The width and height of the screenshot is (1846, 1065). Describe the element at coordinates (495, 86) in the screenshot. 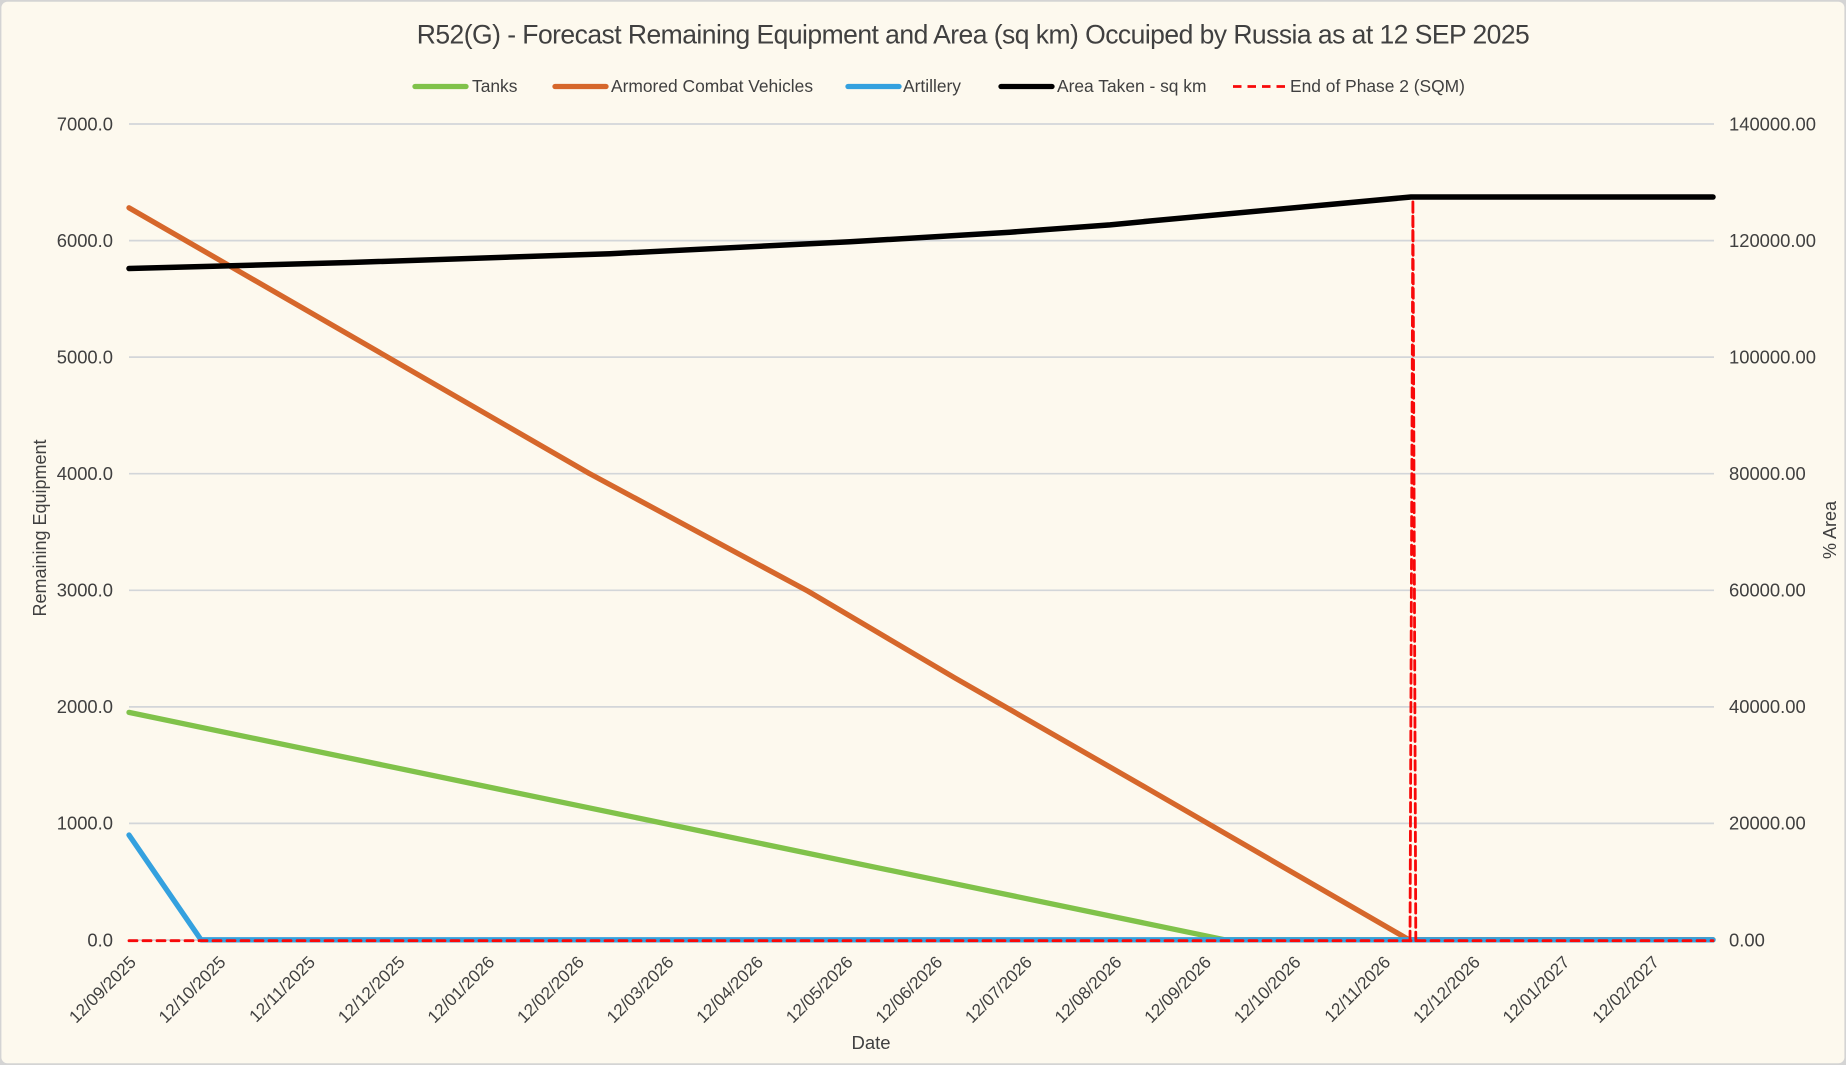

I see `svg-text: Tanks` at that location.